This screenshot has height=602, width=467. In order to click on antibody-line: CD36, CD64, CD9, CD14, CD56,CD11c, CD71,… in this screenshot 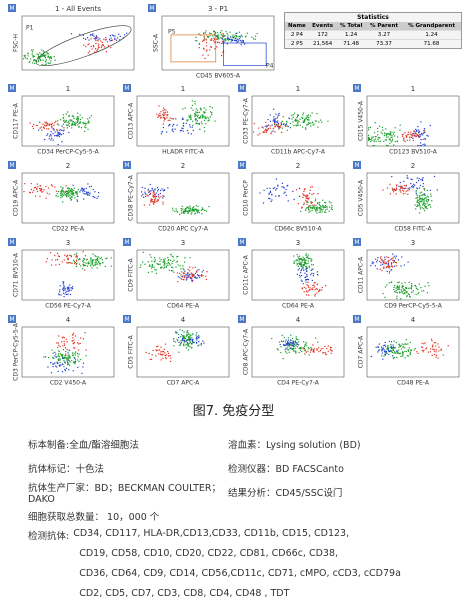, I will do `click(240, 573)`.